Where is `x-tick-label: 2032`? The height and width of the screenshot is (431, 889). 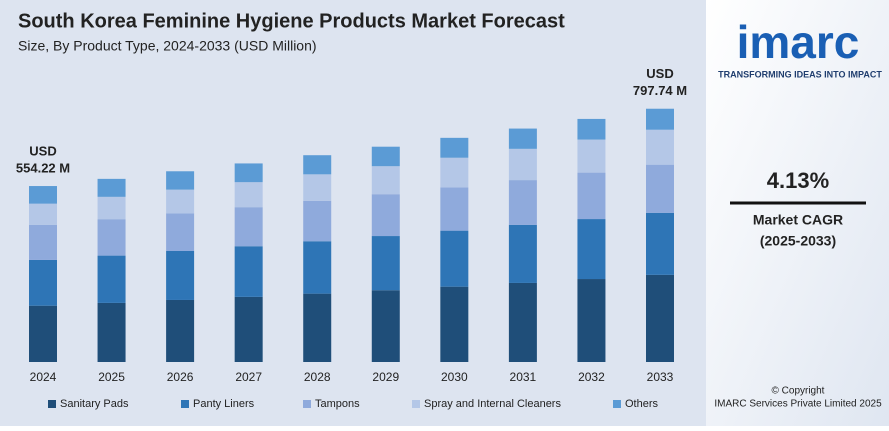
x-tick-label: 2032 is located at coordinates (591, 377).